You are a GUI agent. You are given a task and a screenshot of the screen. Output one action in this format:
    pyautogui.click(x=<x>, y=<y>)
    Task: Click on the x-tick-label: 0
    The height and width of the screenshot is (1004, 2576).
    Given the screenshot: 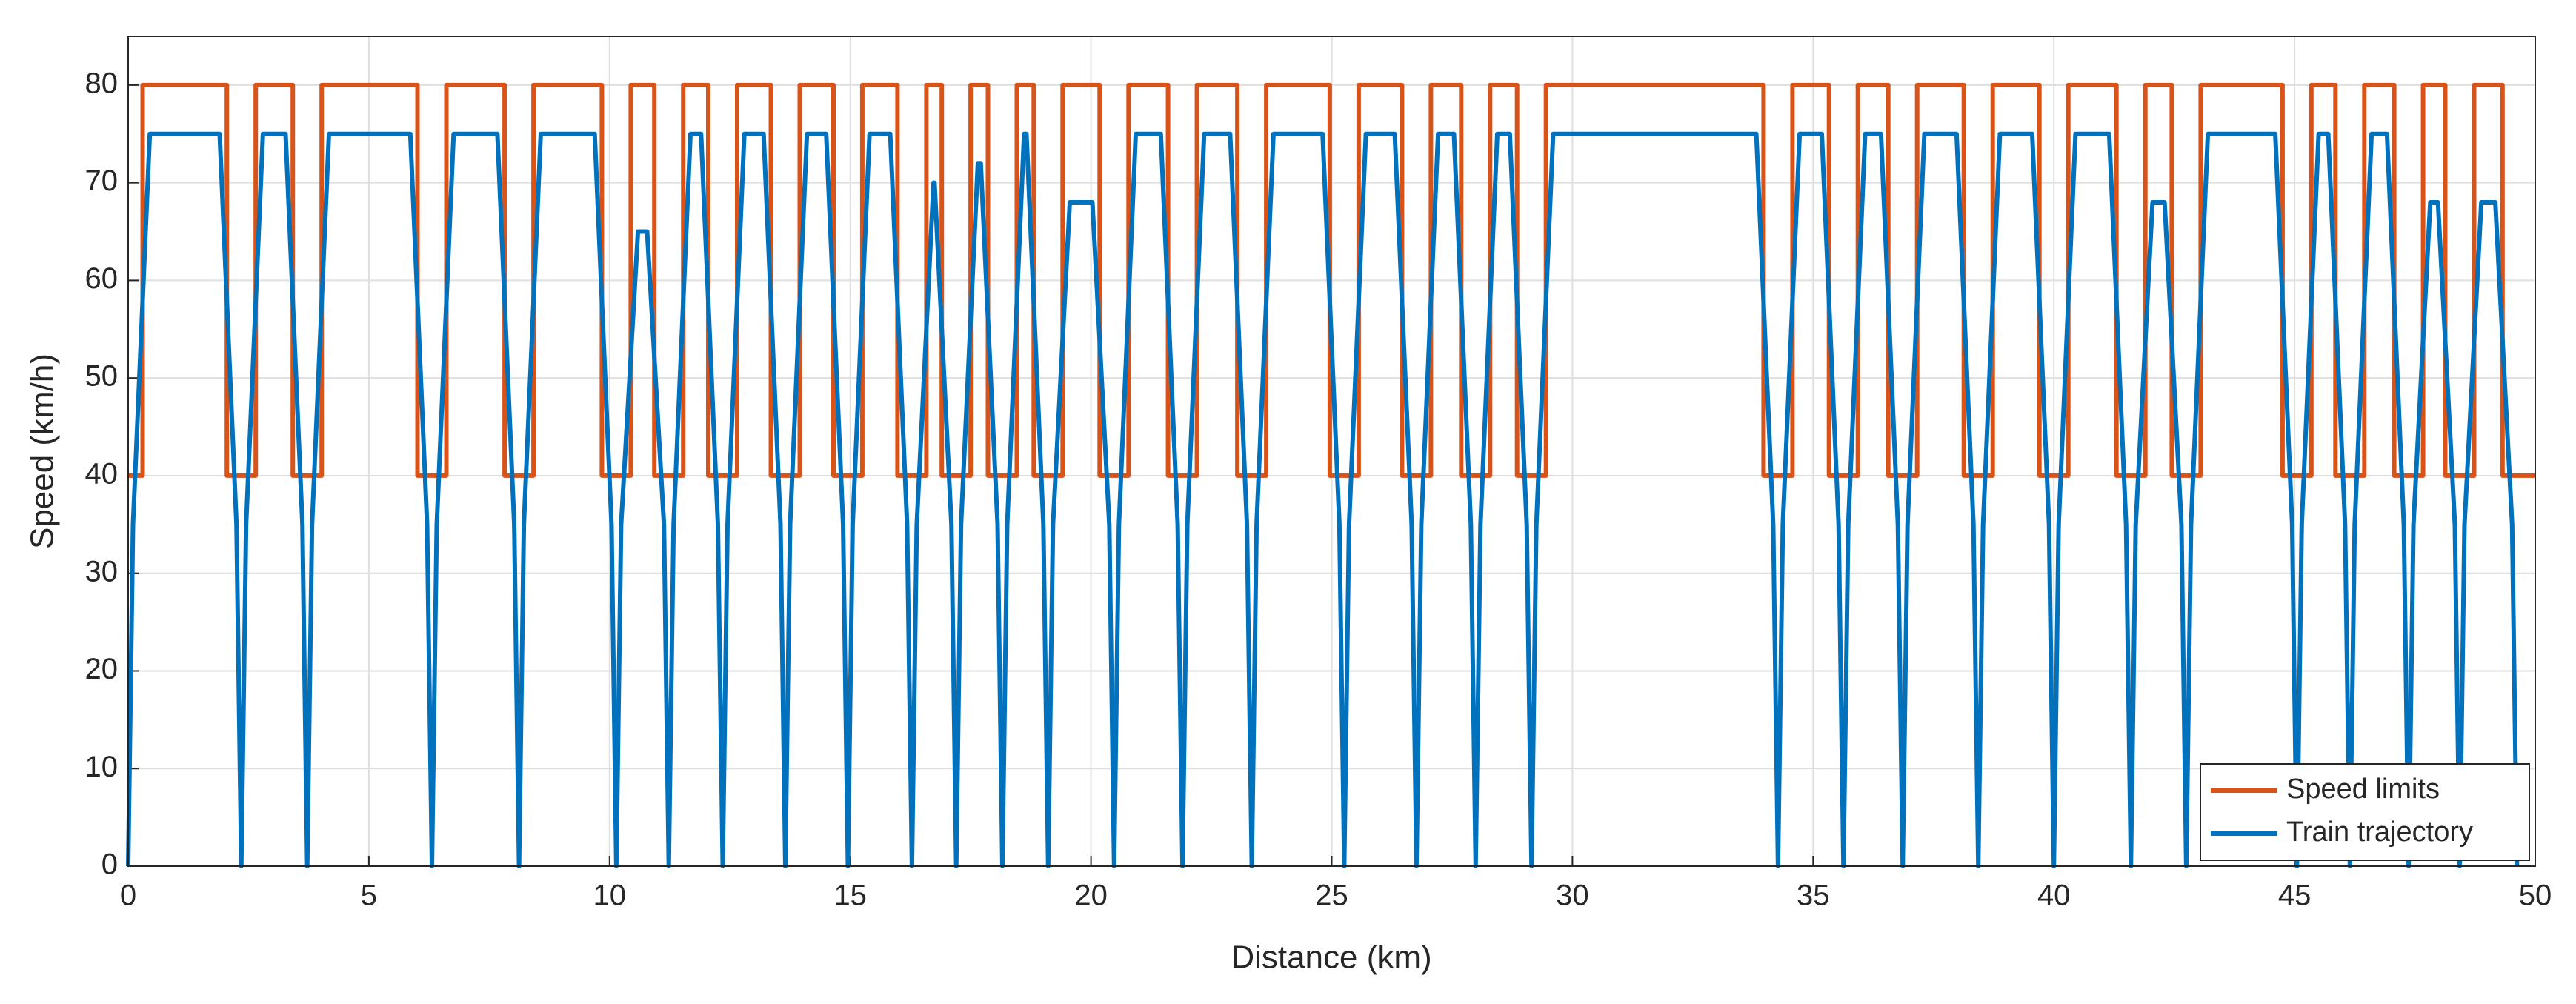 What is the action you would take?
    pyautogui.click(x=128, y=896)
    